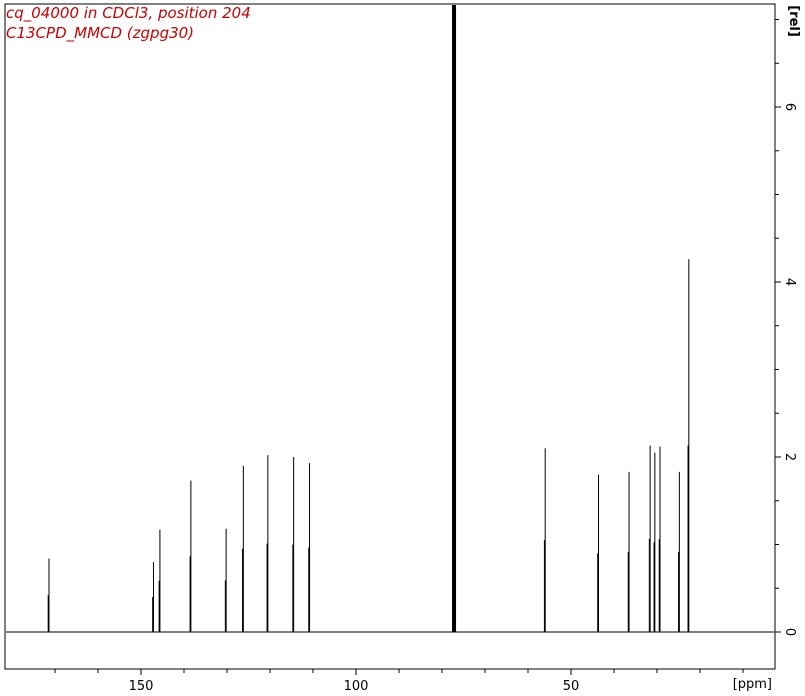 The width and height of the screenshot is (805, 696). I want to click on y-axis-label: [rel], so click(793, 21).